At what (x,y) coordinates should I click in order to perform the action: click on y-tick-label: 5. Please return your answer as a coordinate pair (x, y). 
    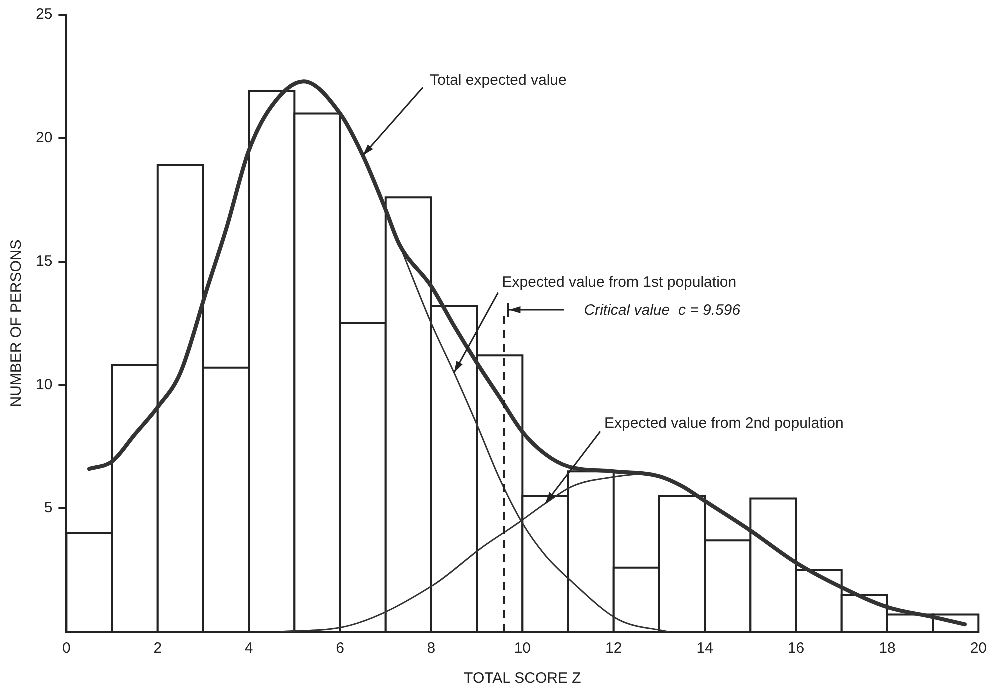
    Looking at the image, I should click on (48, 508).